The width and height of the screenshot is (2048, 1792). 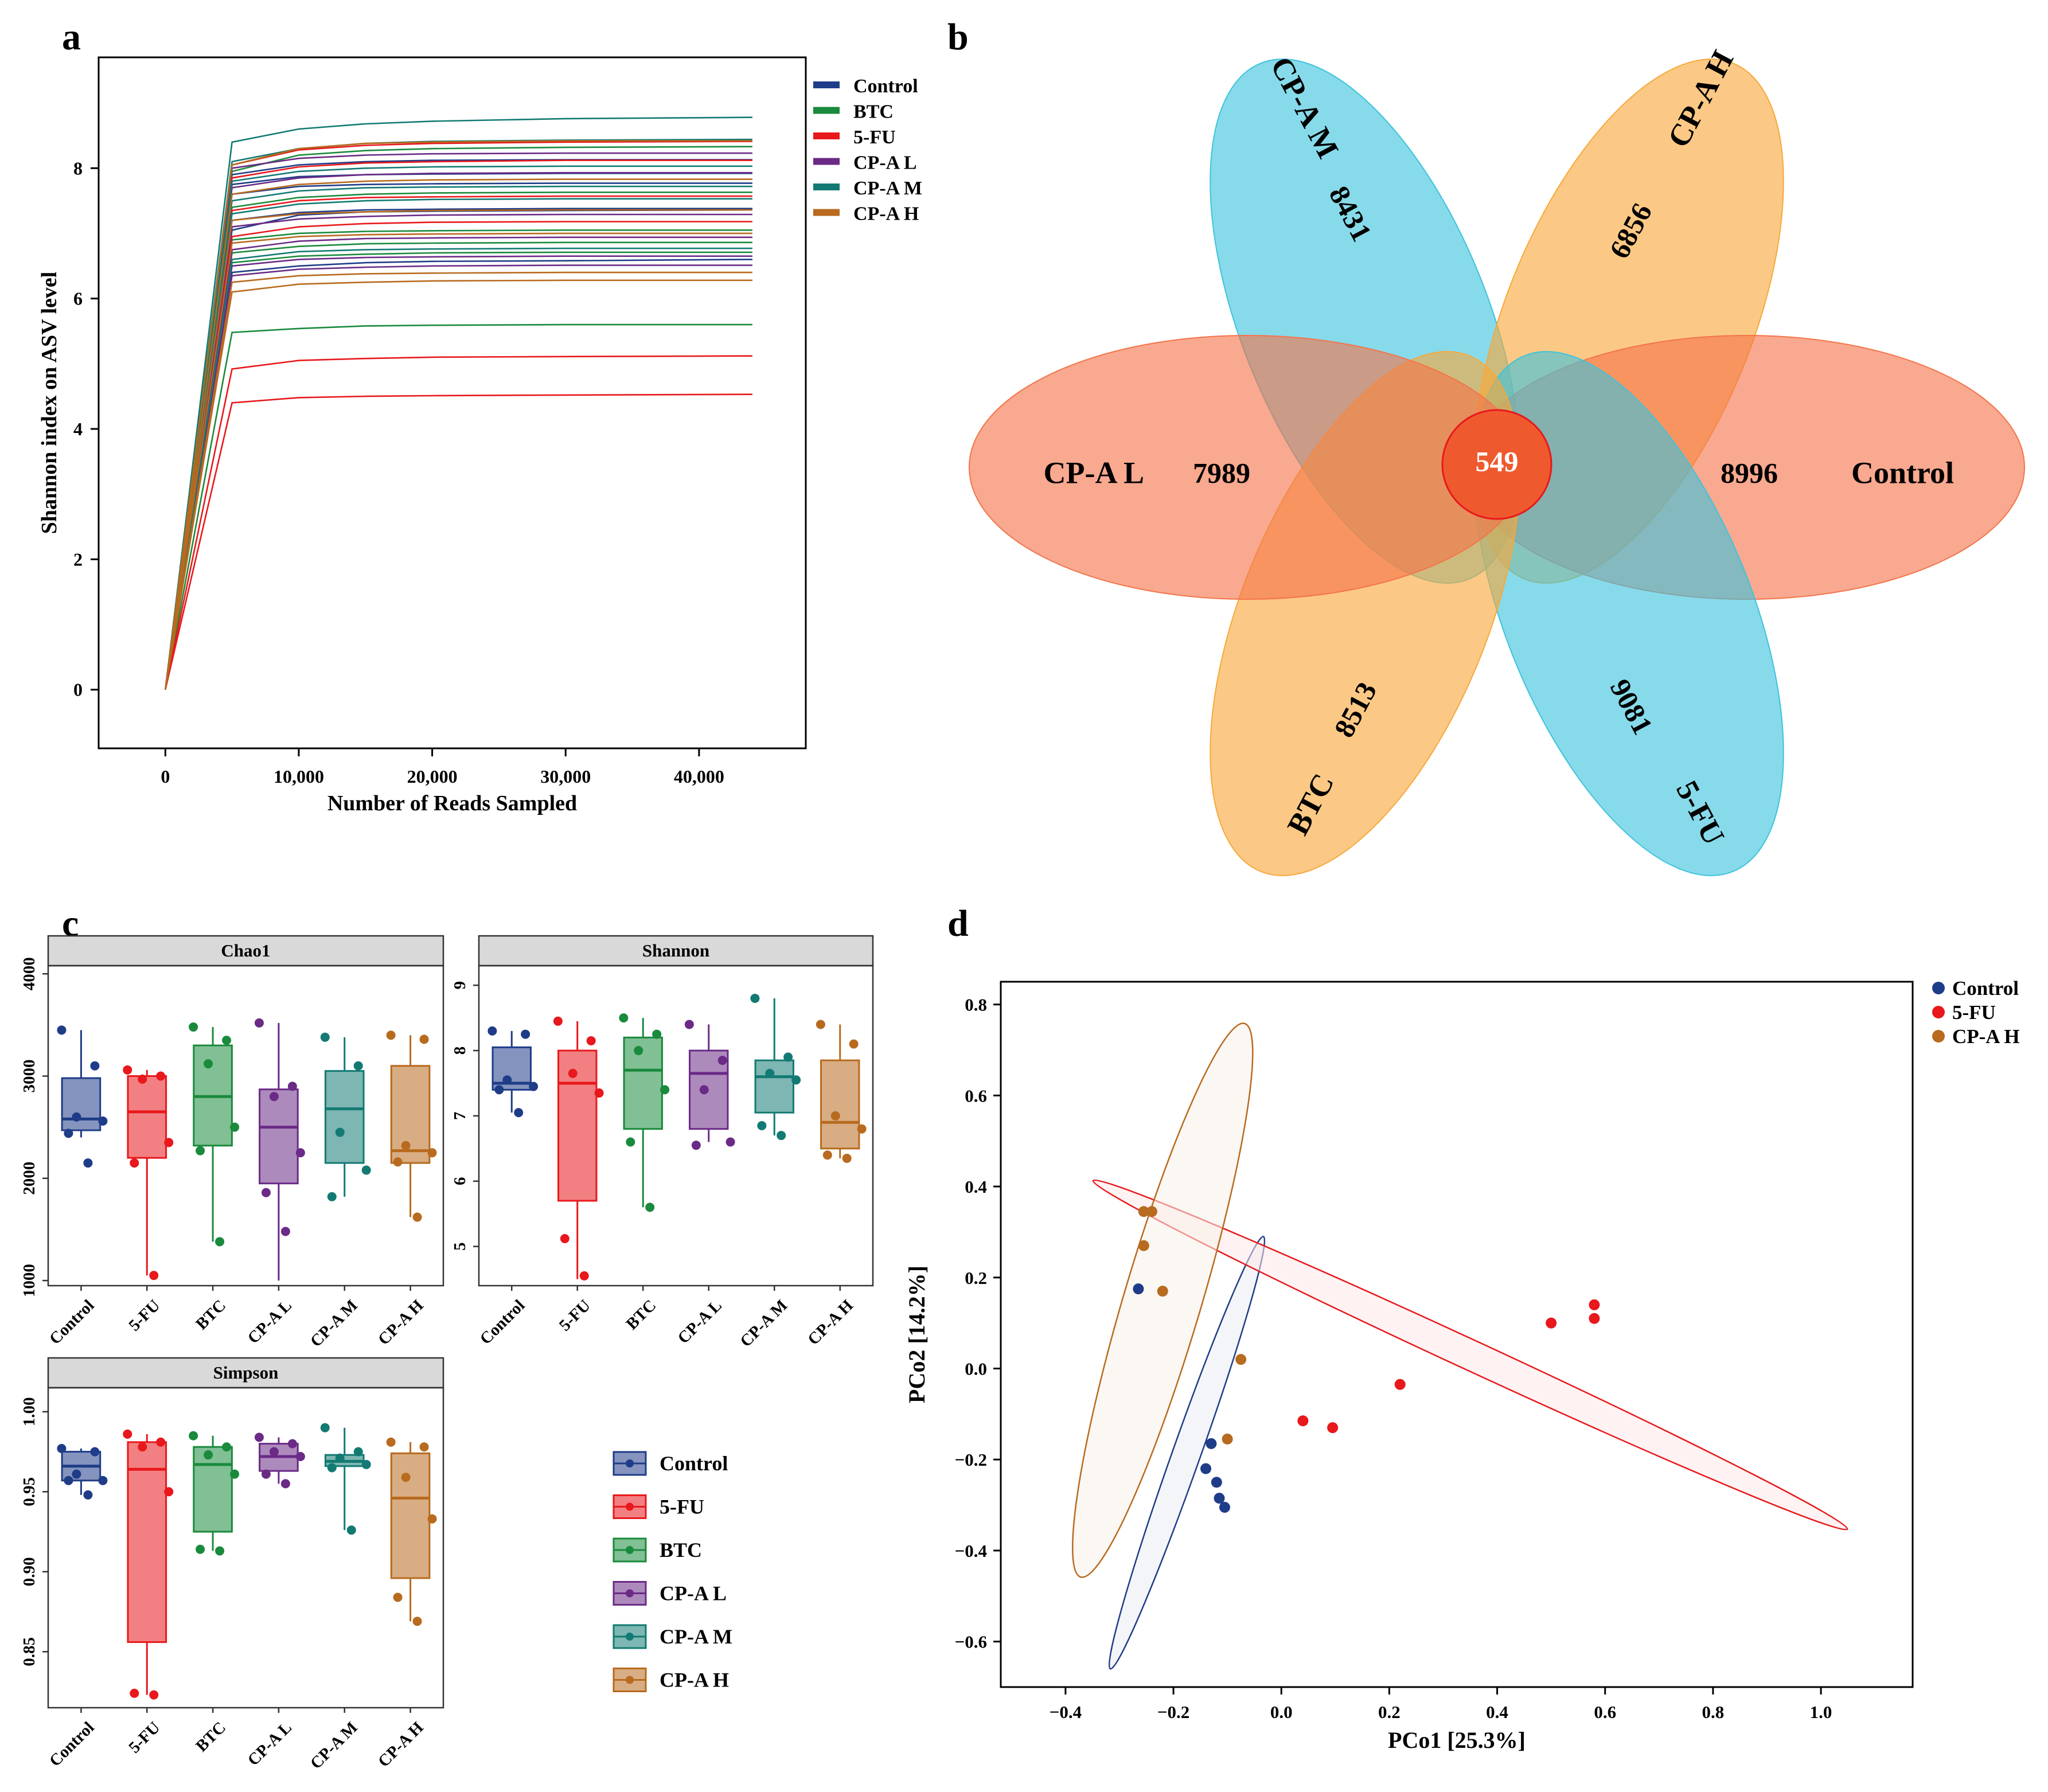 I want to click on venn-core-circle, so click(x=1497, y=464).